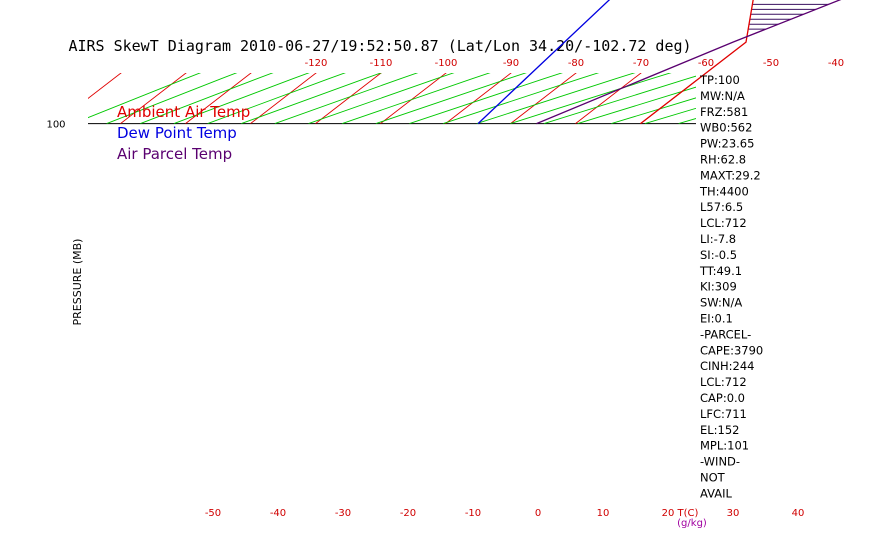 The height and width of the screenshot is (560, 870). Describe the element at coordinates (798, 513) in the screenshot. I see `bottom-temp-tick-label: 40` at that location.